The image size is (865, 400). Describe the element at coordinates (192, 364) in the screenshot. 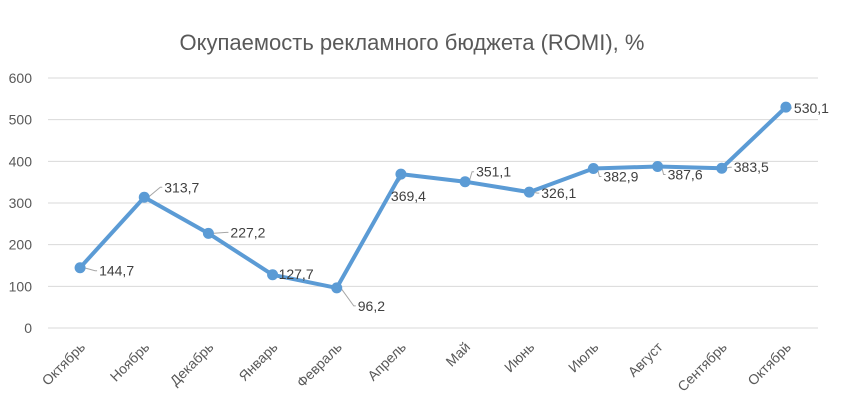

I see `x-tick-label: Декабрь` at that location.